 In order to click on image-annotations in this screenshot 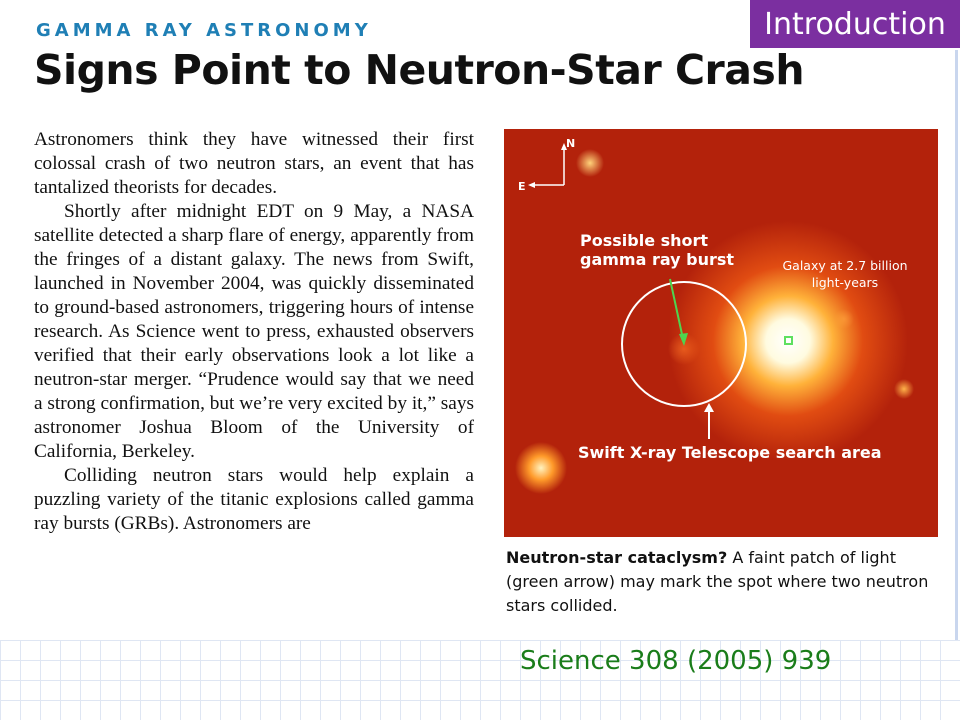, I will do `click(660, 291)`.